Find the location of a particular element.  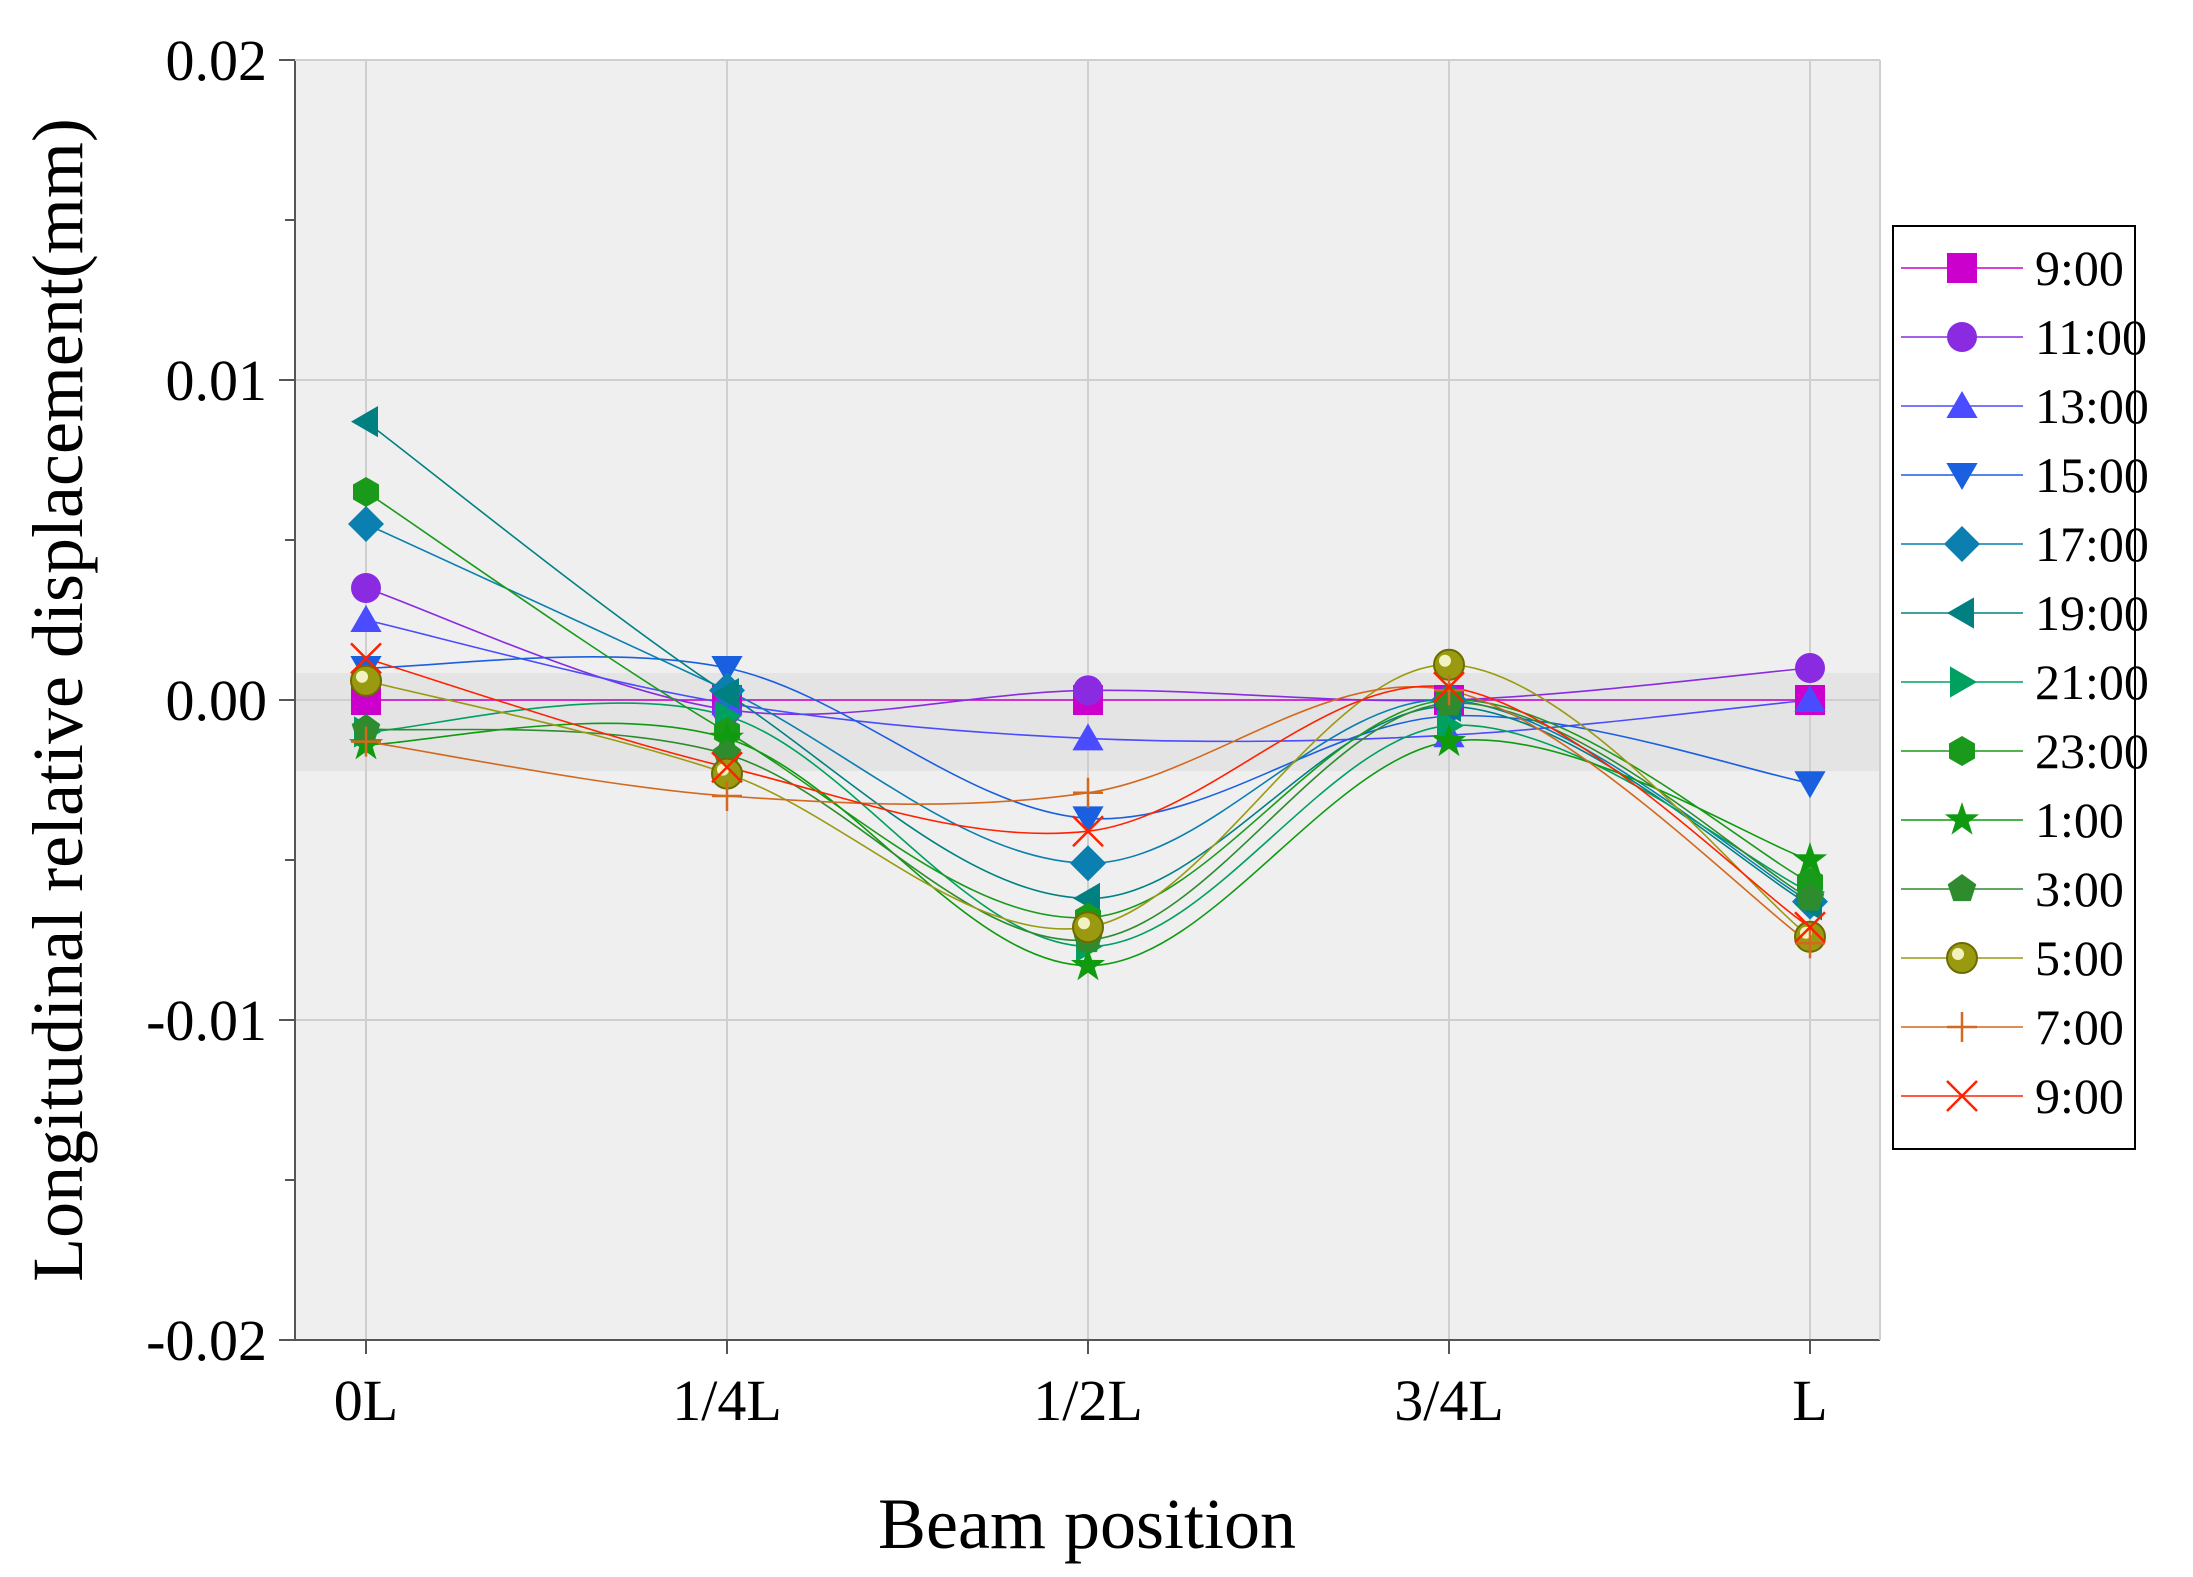

data-point-s8-p4 is located at coordinates (1810, 858).